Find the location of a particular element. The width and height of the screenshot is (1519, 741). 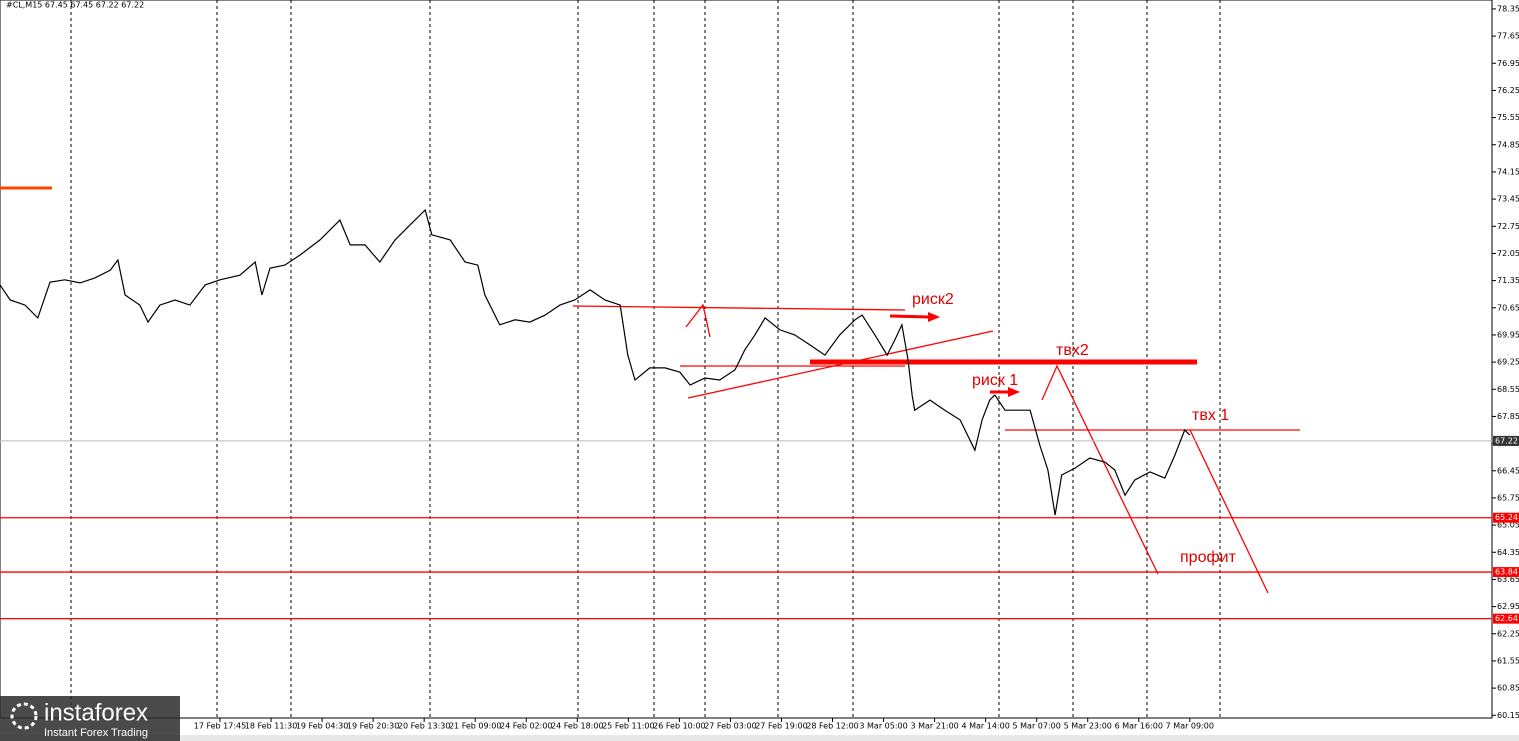

x-tick-label: 18 Feb 11:30 is located at coordinates (271, 726).